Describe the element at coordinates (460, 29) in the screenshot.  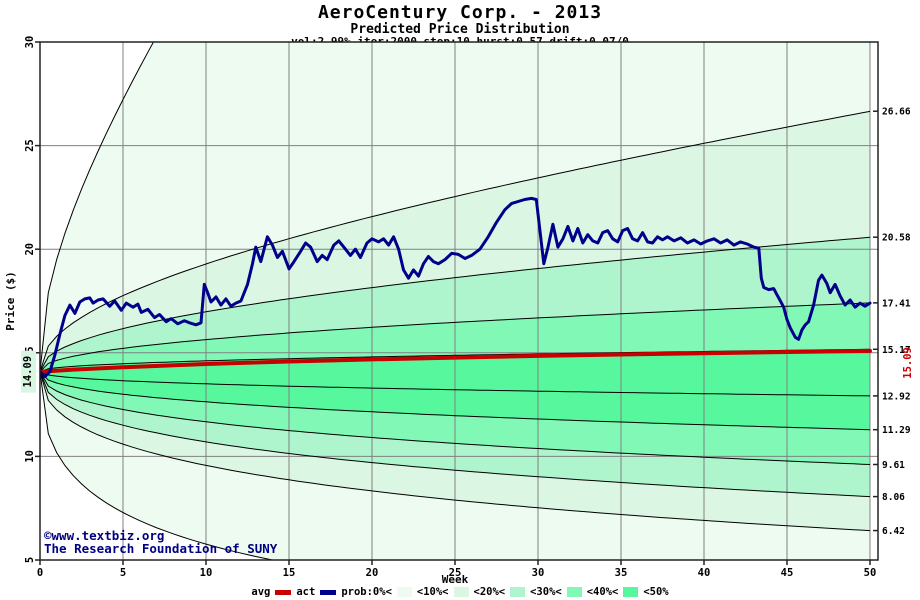
I see `chart-subtitle: Predicted Price Distribution` at that location.